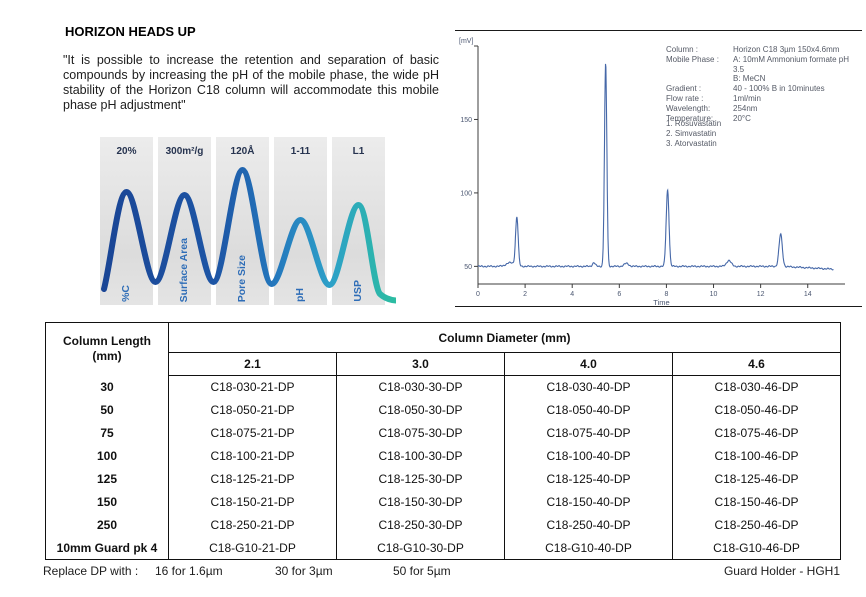  Describe the element at coordinates (107, 547) in the screenshot. I see `column-length-cell: 10mm Guard pk 4` at that location.